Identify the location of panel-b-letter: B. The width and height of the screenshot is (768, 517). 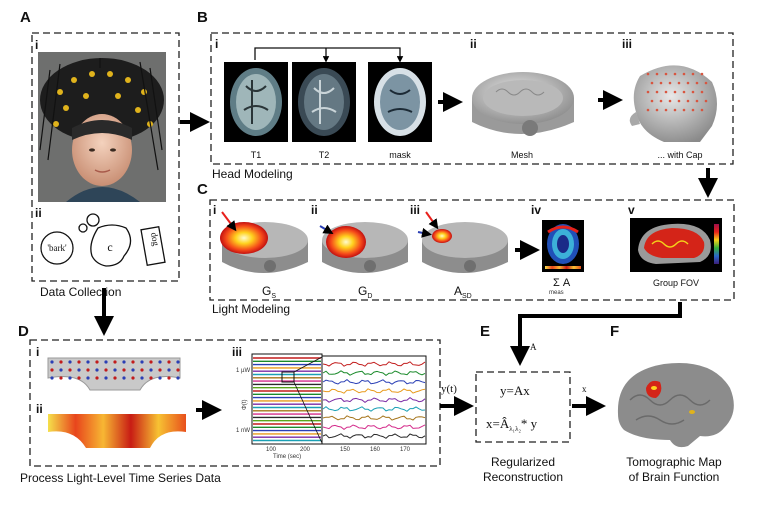
(202, 17).